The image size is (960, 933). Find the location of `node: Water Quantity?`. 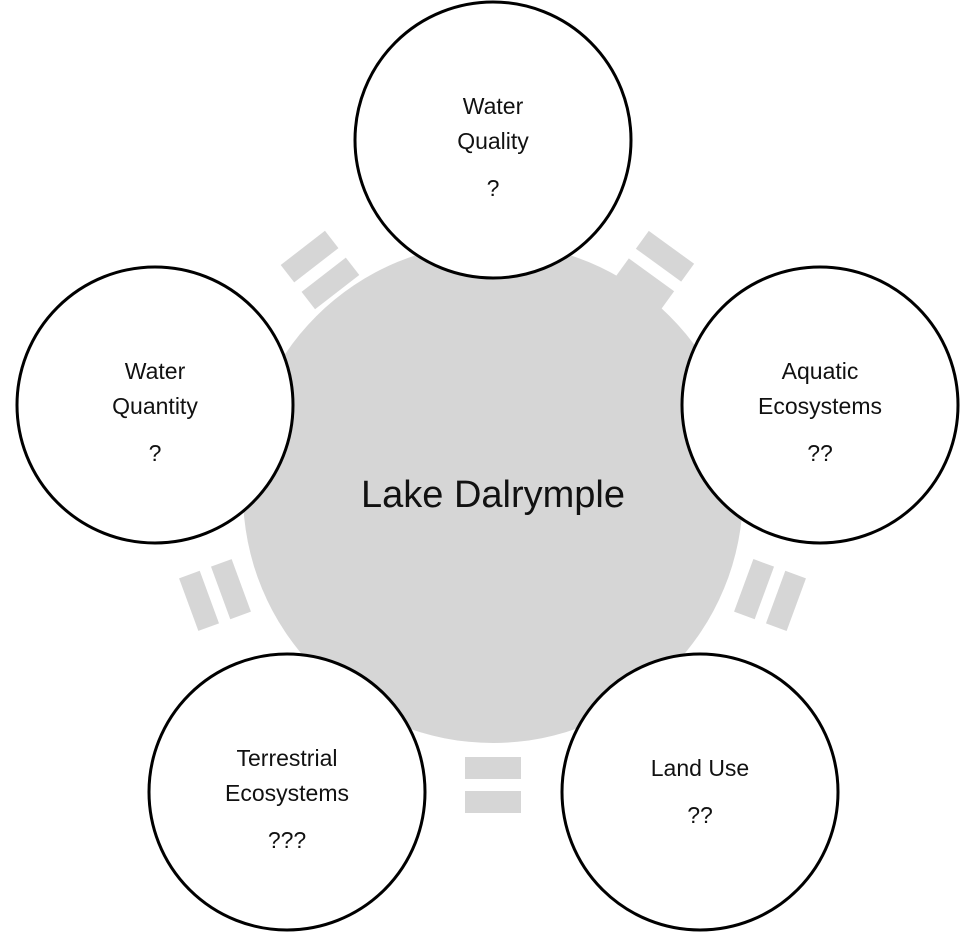

node: Water Quantity? is located at coordinates (155, 405).